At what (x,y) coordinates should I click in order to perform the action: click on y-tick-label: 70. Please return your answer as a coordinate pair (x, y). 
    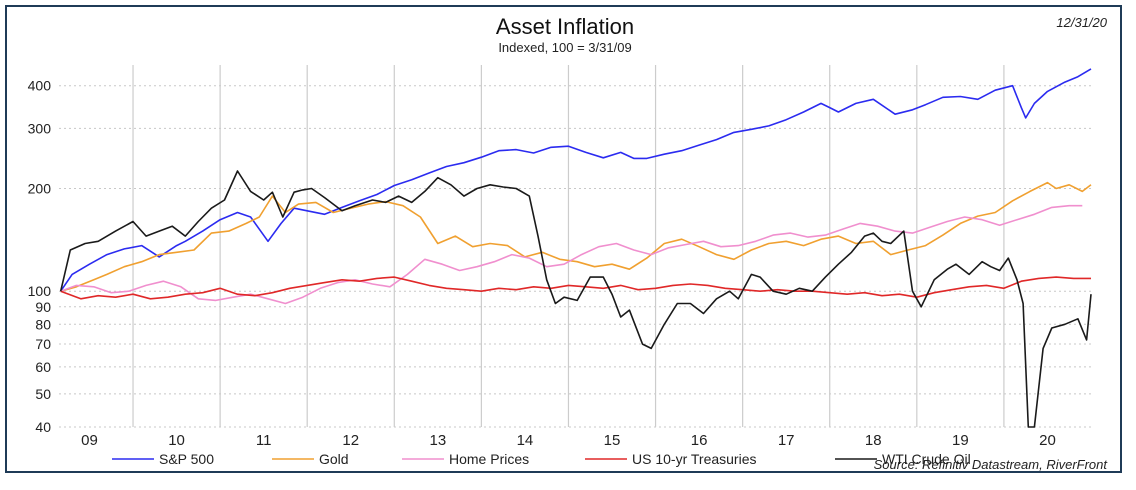
    Looking at the image, I should click on (43, 344).